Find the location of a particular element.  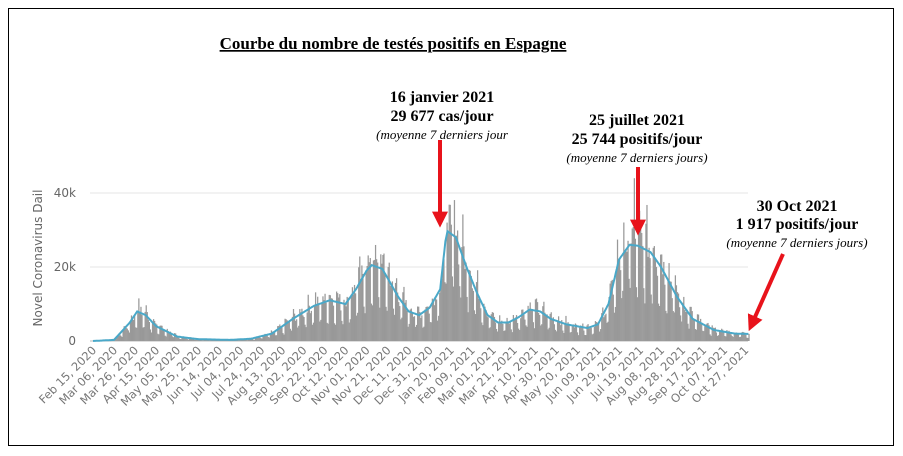

annotation-text: 16 janvier 2021 is located at coordinates (442, 97).